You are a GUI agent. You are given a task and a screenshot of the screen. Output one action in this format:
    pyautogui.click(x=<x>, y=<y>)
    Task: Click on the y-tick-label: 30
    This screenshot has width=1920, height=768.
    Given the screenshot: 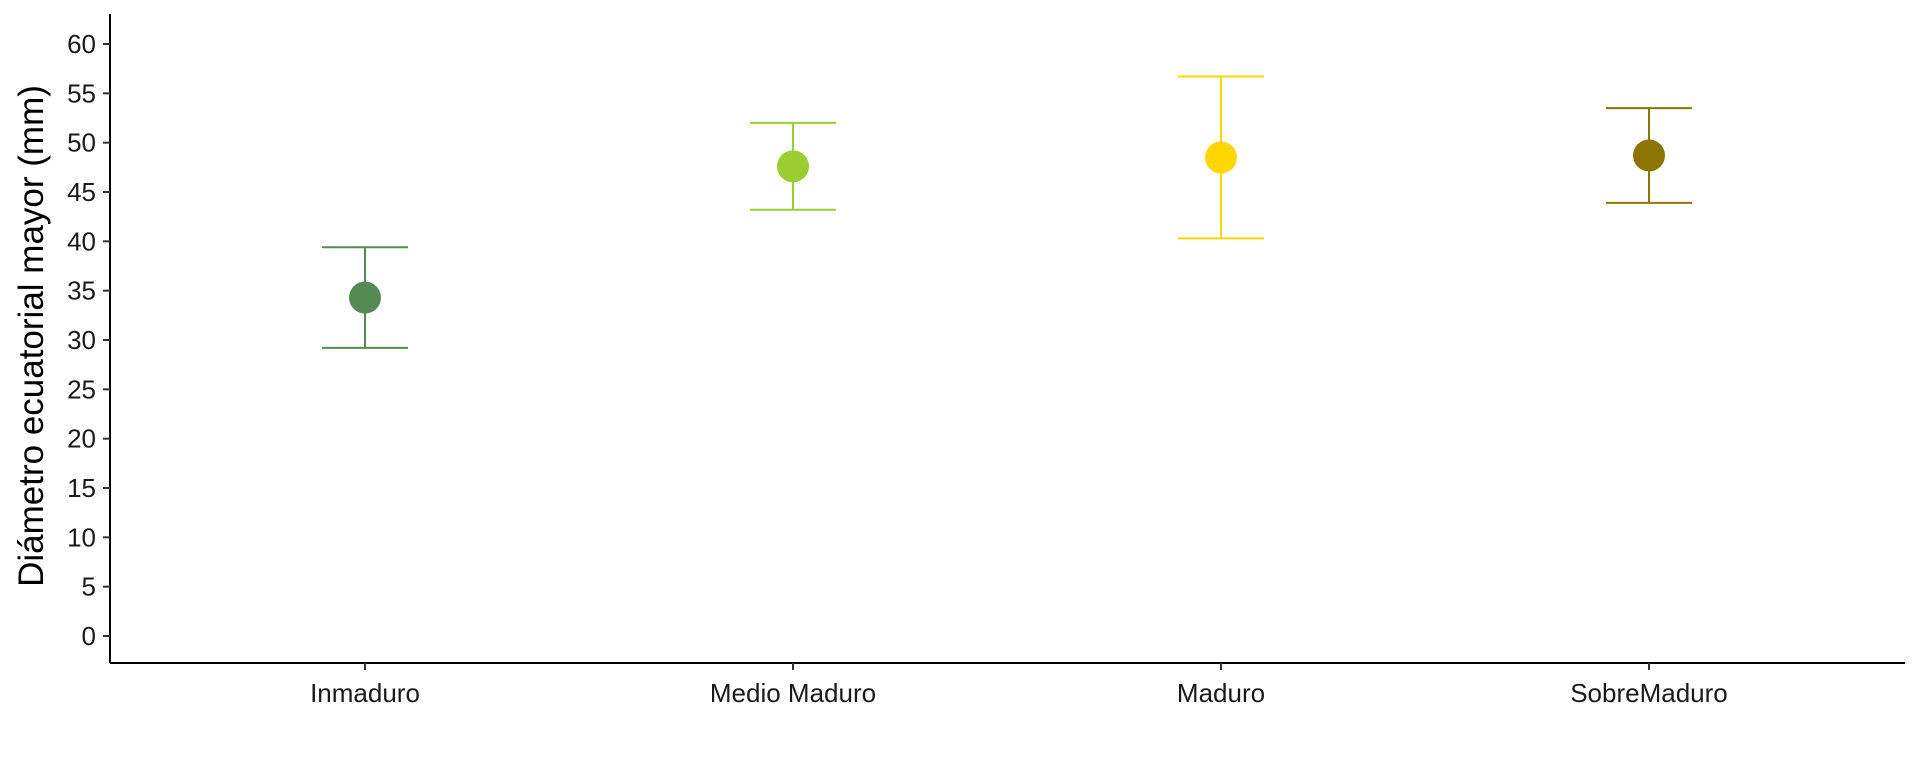 What is the action you would take?
    pyautogui.click(x=81, y=340)
    